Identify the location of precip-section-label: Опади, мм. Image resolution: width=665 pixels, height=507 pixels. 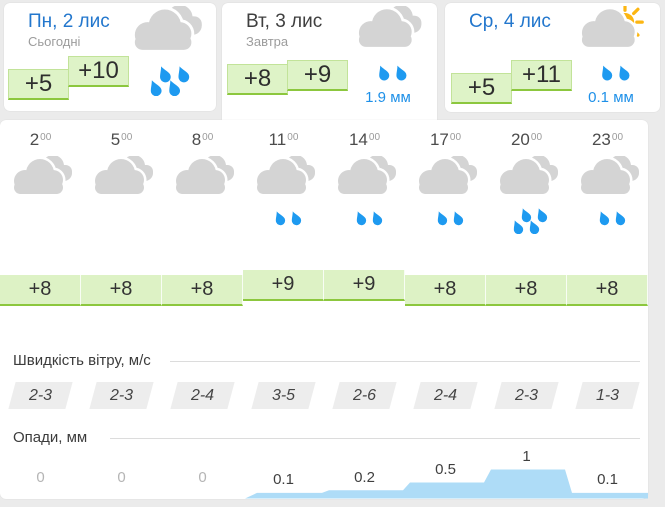
(50, 437).